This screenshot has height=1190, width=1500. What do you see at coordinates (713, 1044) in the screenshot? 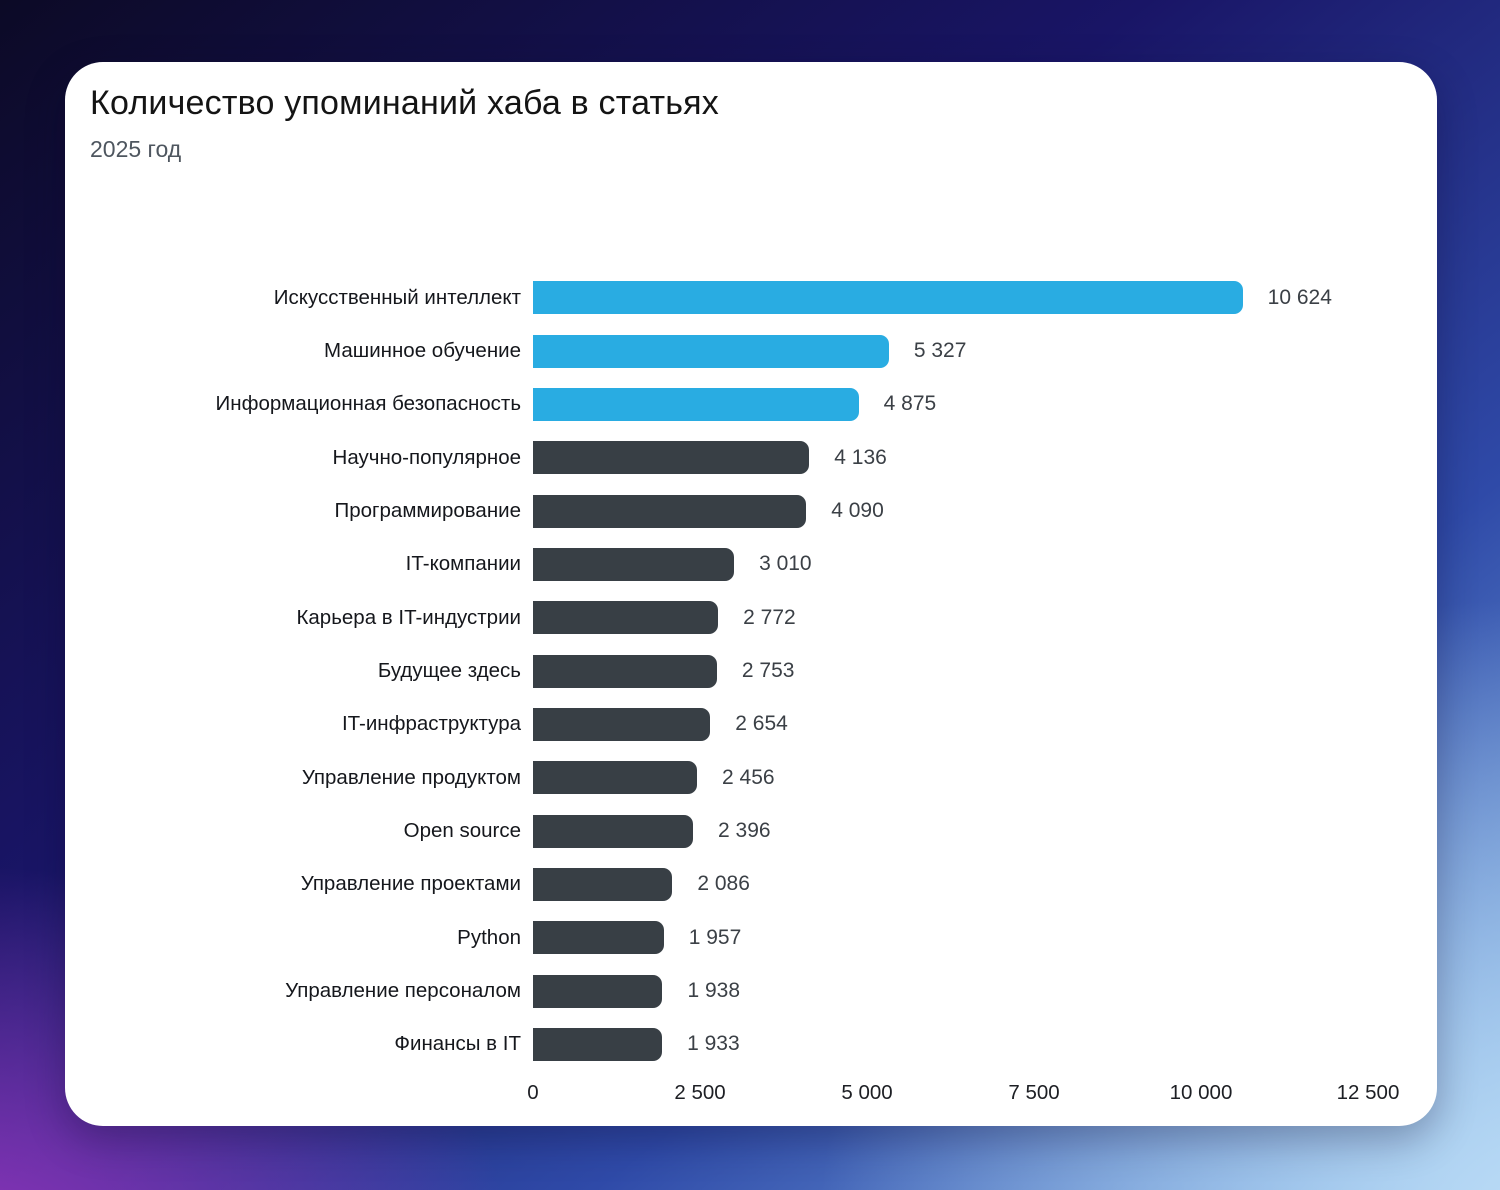
I see `value-label: 1 933` at bounding box center [713, 1044].